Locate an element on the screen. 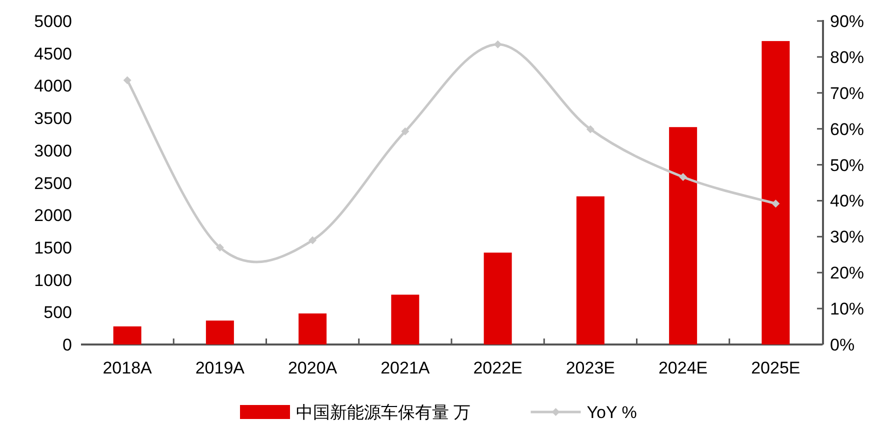  y-tick-label: 2000 is located at coordinates (53, 216).